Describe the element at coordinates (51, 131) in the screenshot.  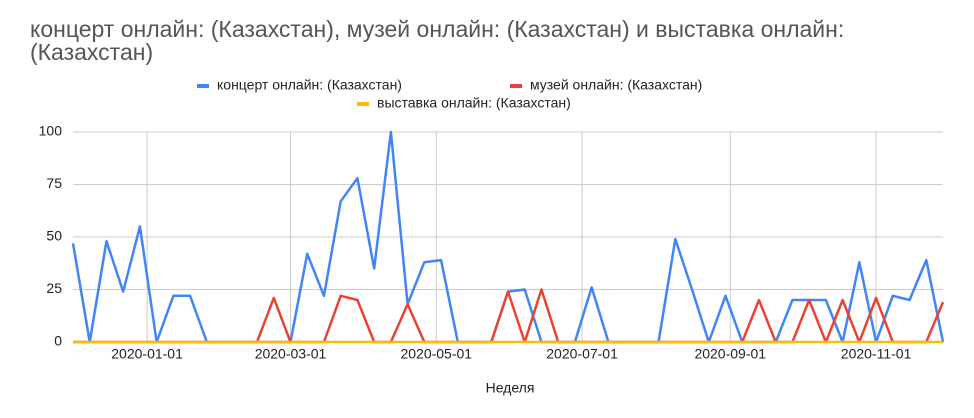
I see `y-tick-label: 100` at that location.